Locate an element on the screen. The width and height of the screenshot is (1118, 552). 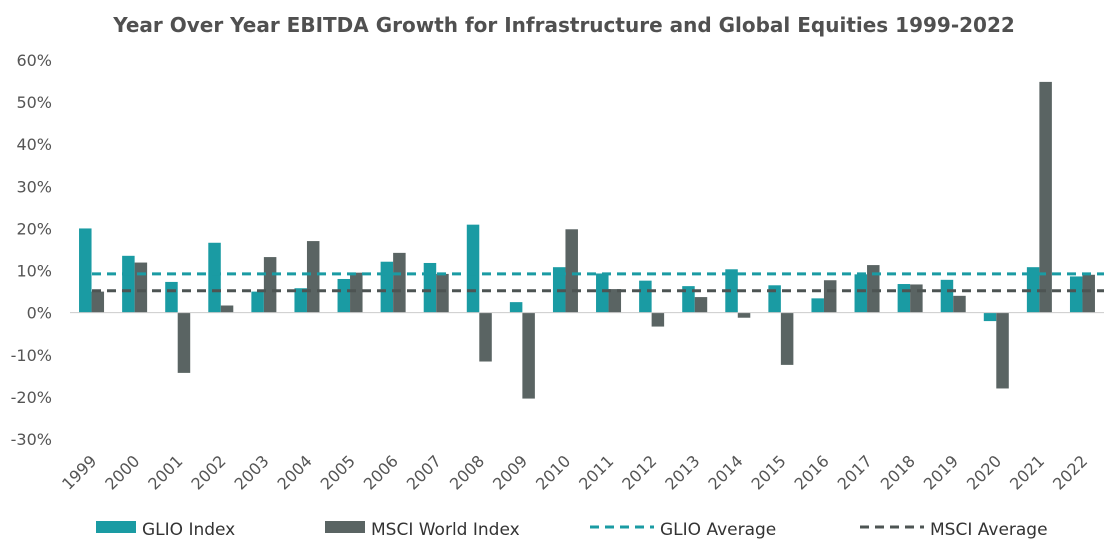
y-tick-label: 0% is located at coordinates (39, 313).